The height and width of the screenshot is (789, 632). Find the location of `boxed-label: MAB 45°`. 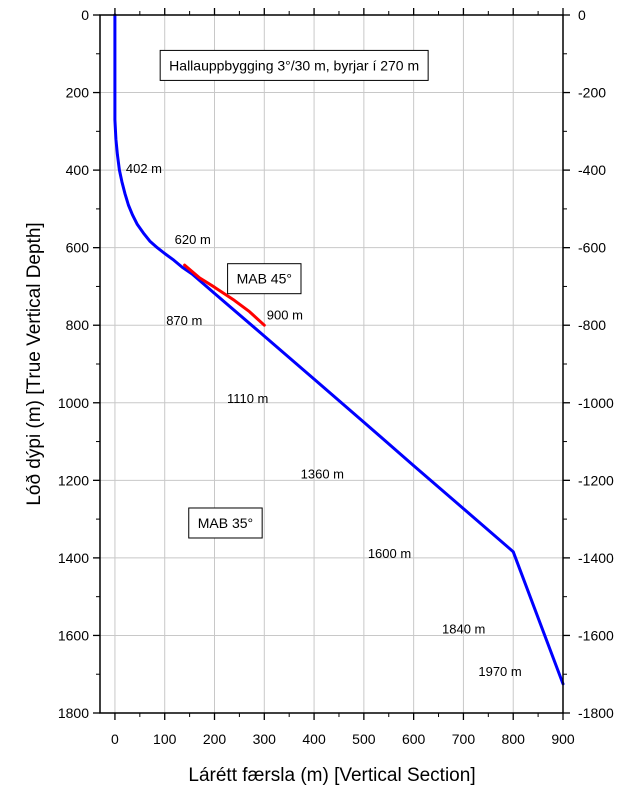

boxed-label: MAB 45° is located at coordinates (264, 279).